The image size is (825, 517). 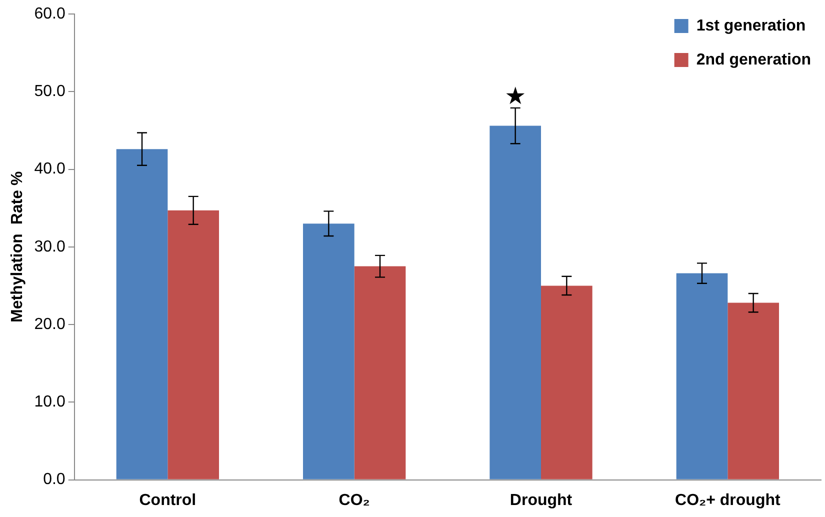 What do you see at coordinates (754, 59) in the screenshot?
I see `legend-label: 2nd generation` at bounding box center [754, 59].